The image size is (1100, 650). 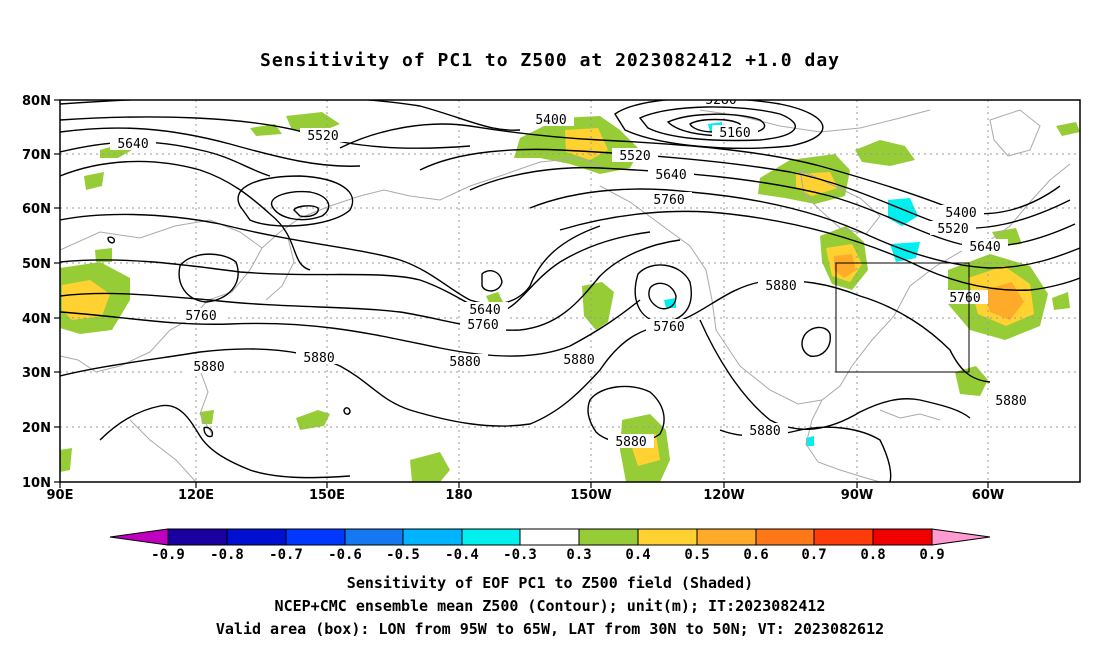 What do you see at coordinates (403, 555) in the screenshot?
I see `colorbar-label: -0.5` at bounding box center [403, 555].